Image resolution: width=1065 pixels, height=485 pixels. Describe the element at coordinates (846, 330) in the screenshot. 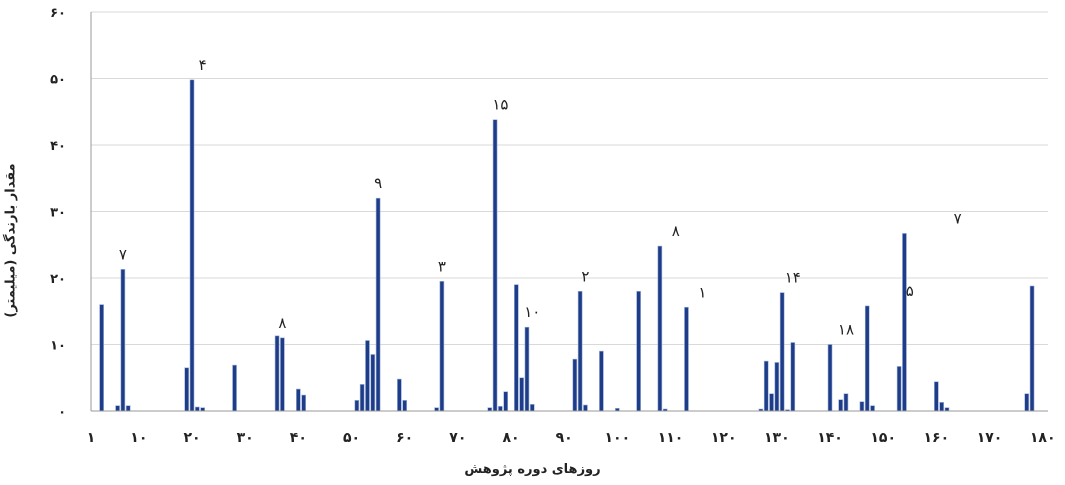

I see `bar-annotation: ۱۸` at that location.